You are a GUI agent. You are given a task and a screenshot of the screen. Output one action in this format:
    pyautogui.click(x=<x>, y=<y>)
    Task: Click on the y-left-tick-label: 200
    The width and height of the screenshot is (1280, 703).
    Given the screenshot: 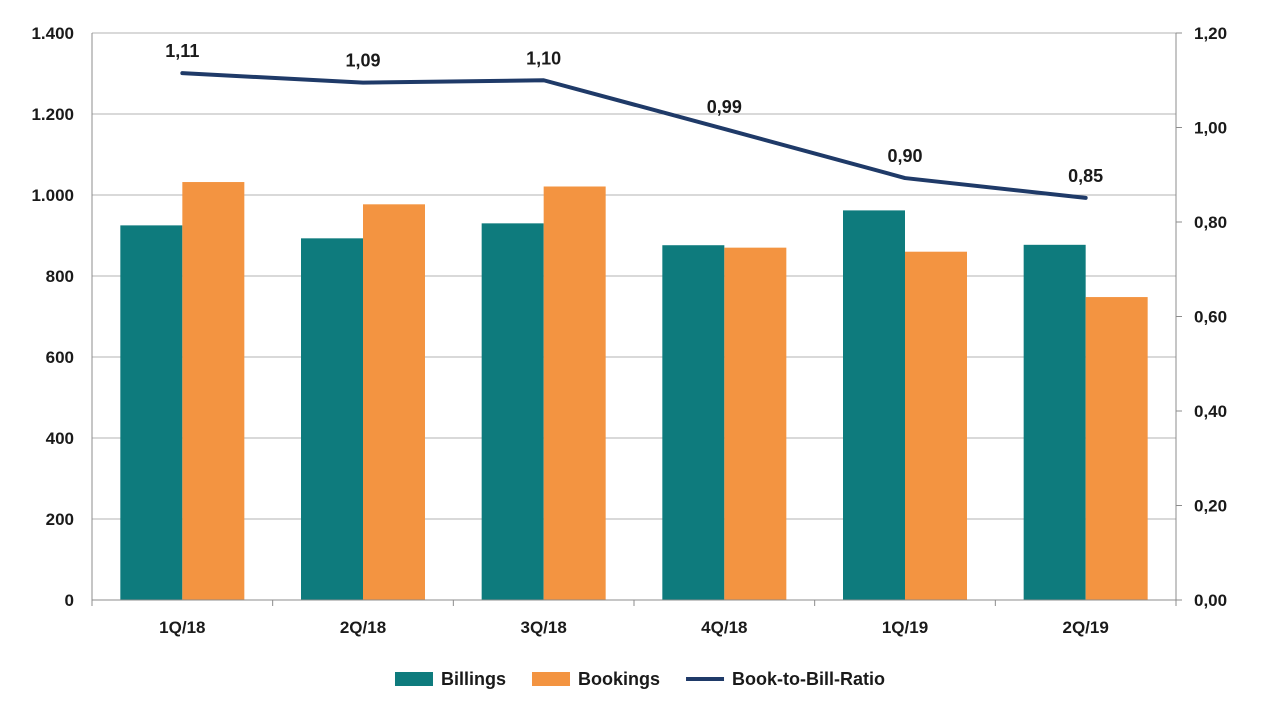 What is the action you would take?
    pyautogui.click(x=60, y=519)
    